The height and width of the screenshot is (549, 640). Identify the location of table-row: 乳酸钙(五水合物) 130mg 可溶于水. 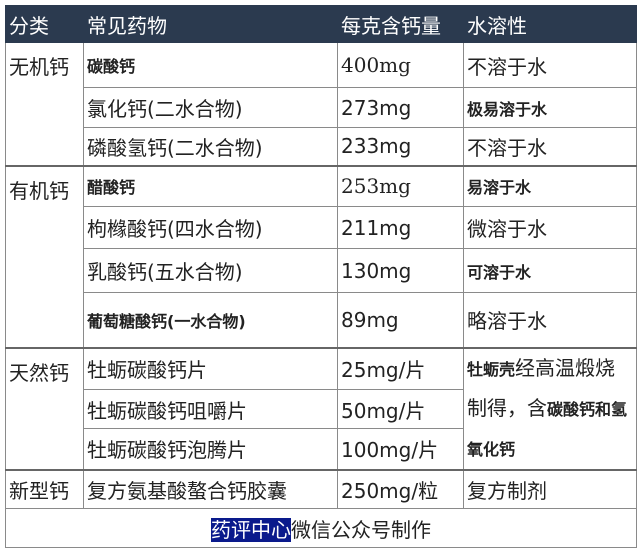
(321, 270).